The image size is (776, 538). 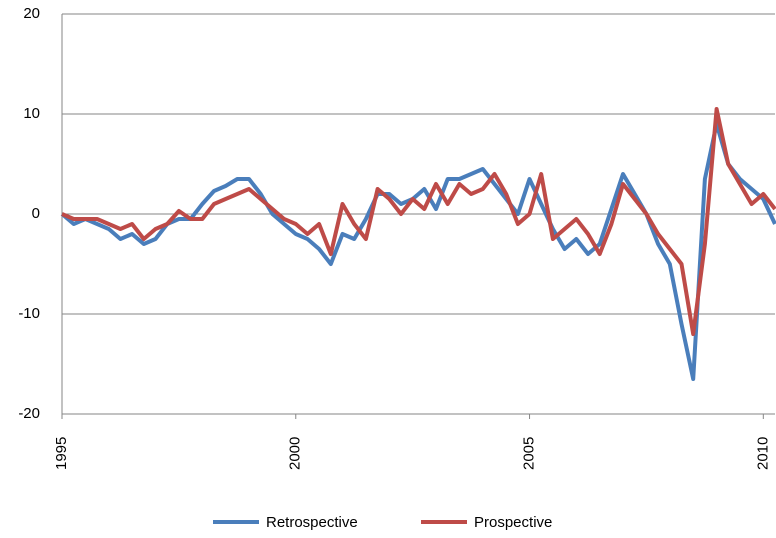 I want to click on y-tick-label: -10, so click(x=29, y=313).